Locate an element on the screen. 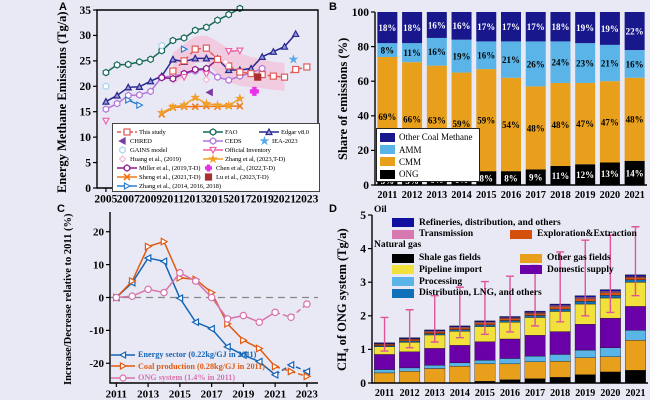 The height and width of the screenshot is (400, 650). exploration-swatch-icon is located at coordinates (521, 234).